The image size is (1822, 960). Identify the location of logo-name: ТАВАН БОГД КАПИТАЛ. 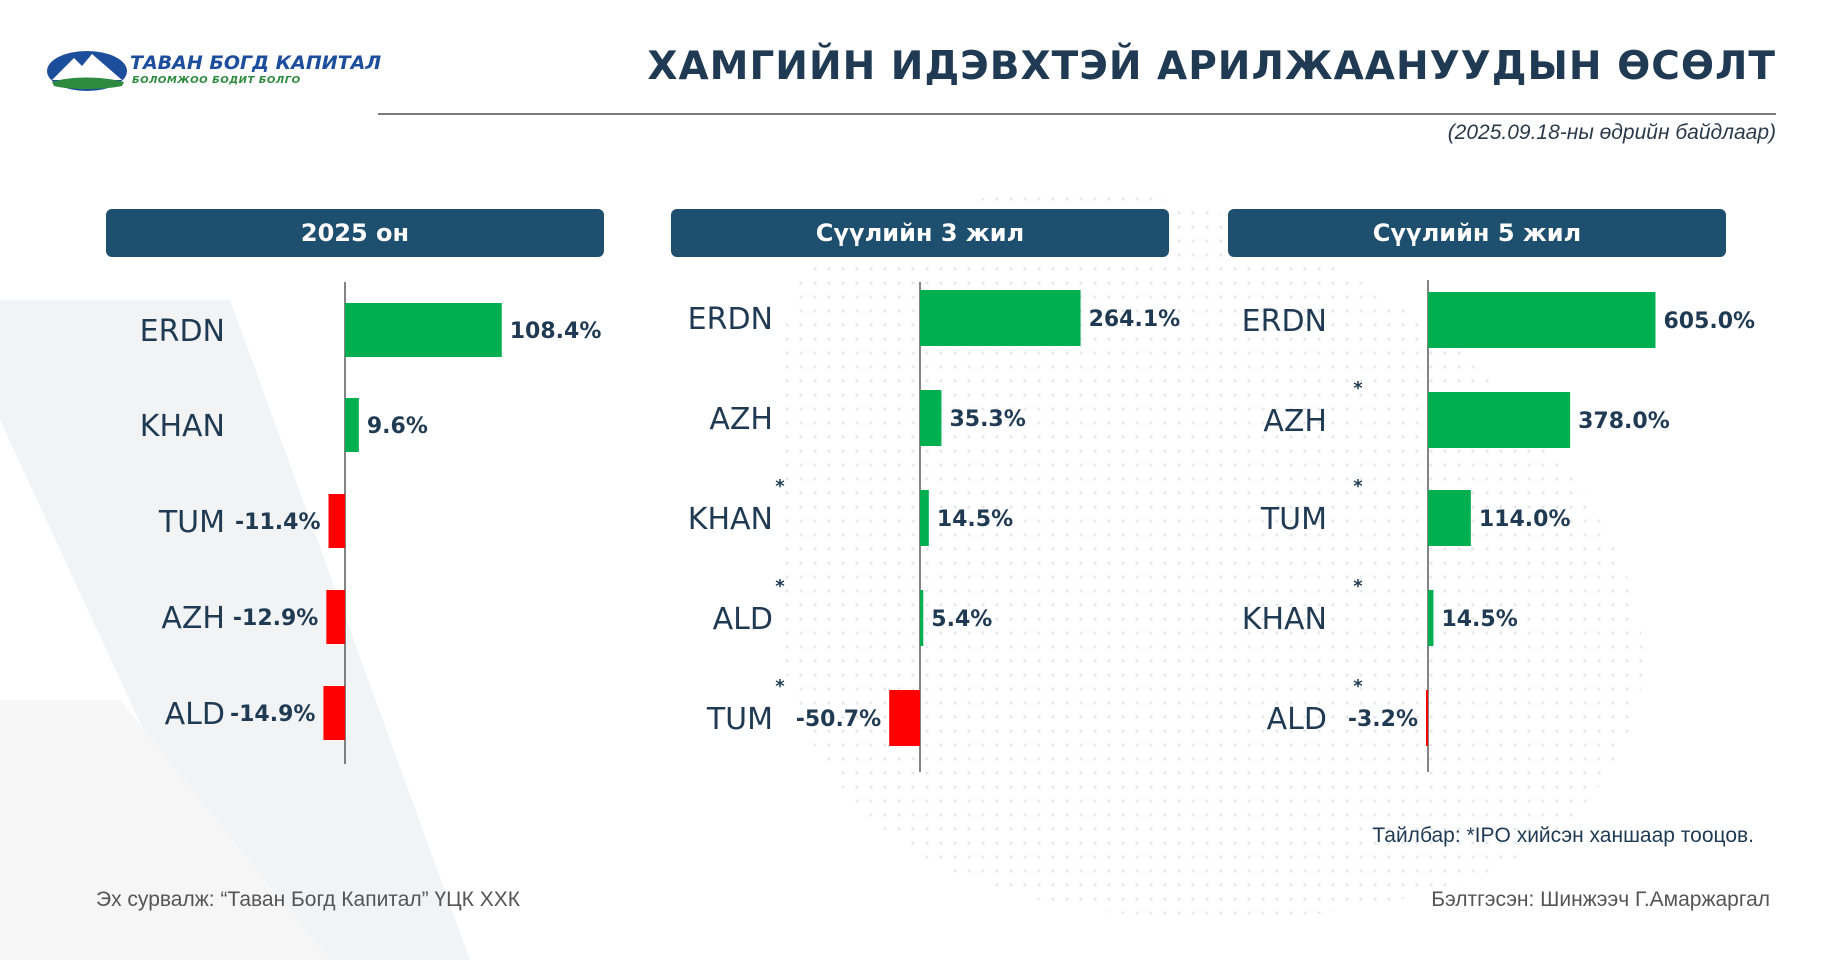
(256, 63).